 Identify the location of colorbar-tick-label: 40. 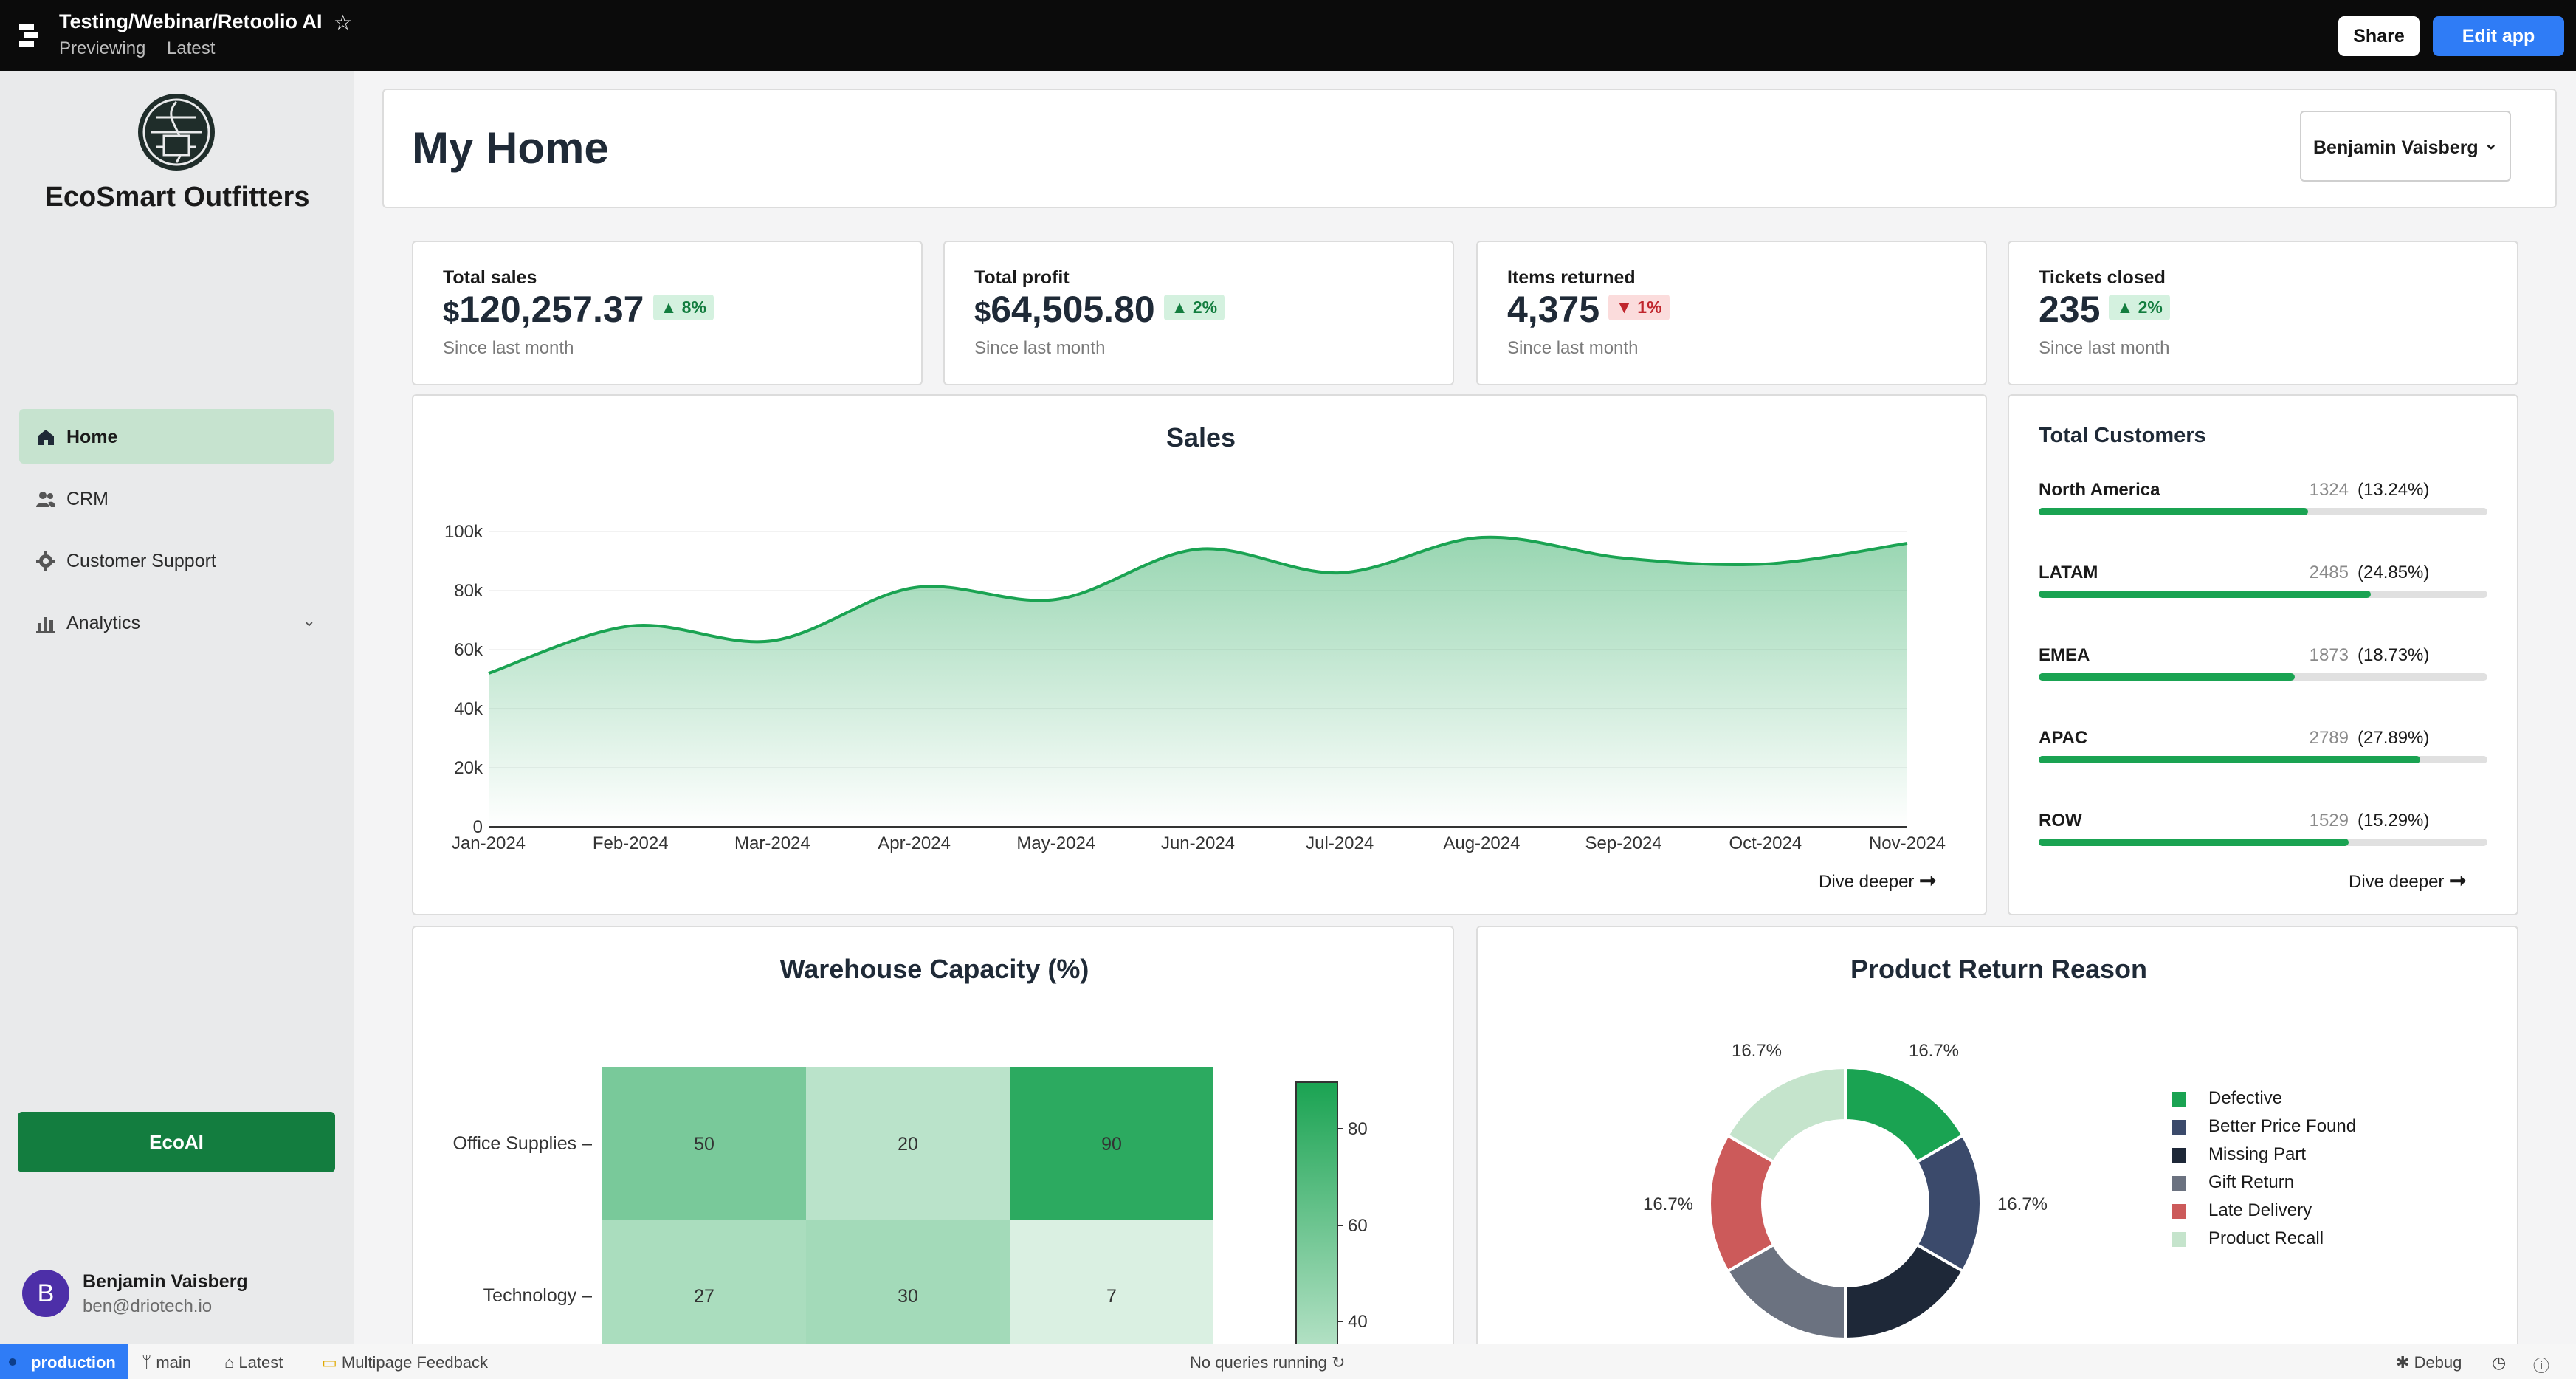
(1358, 1322).